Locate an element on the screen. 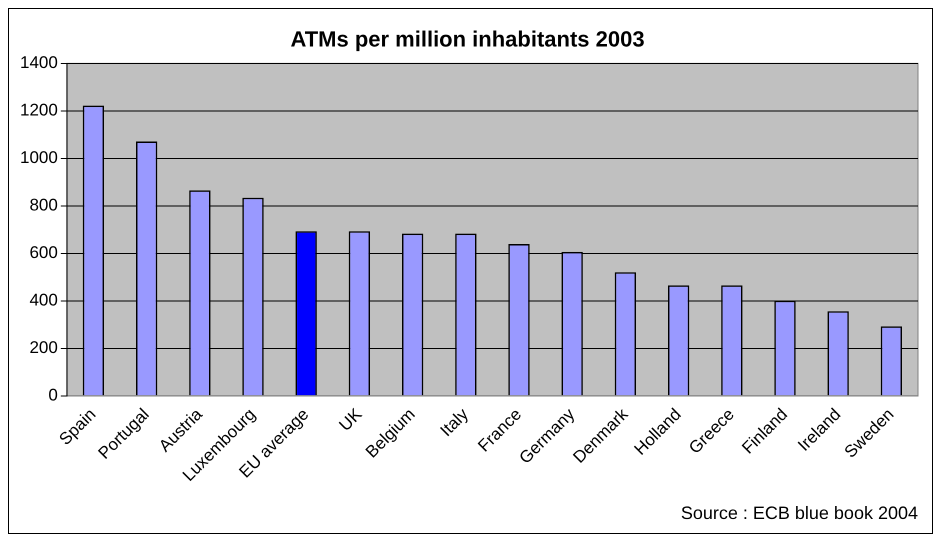 The width and height of the screenshot is (941, 542). y-tick-label: 1000 is located at coordinates (39, 158).